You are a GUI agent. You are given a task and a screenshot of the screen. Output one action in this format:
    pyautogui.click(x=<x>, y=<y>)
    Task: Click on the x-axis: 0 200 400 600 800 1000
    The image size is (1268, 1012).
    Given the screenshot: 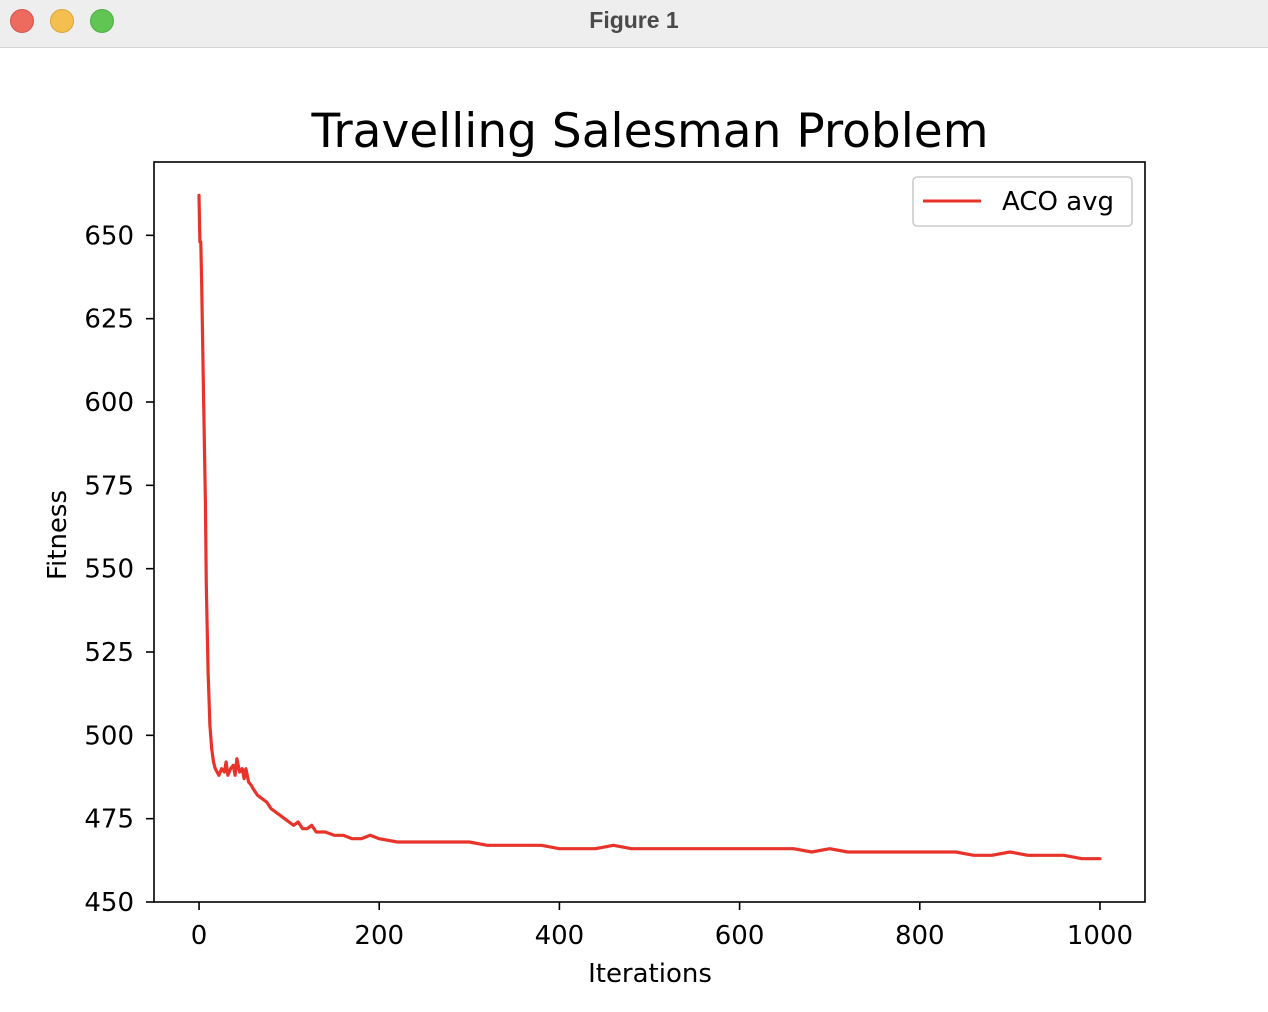 What is the action you would take?
    pyautogui.click(x=662, y=926)
    